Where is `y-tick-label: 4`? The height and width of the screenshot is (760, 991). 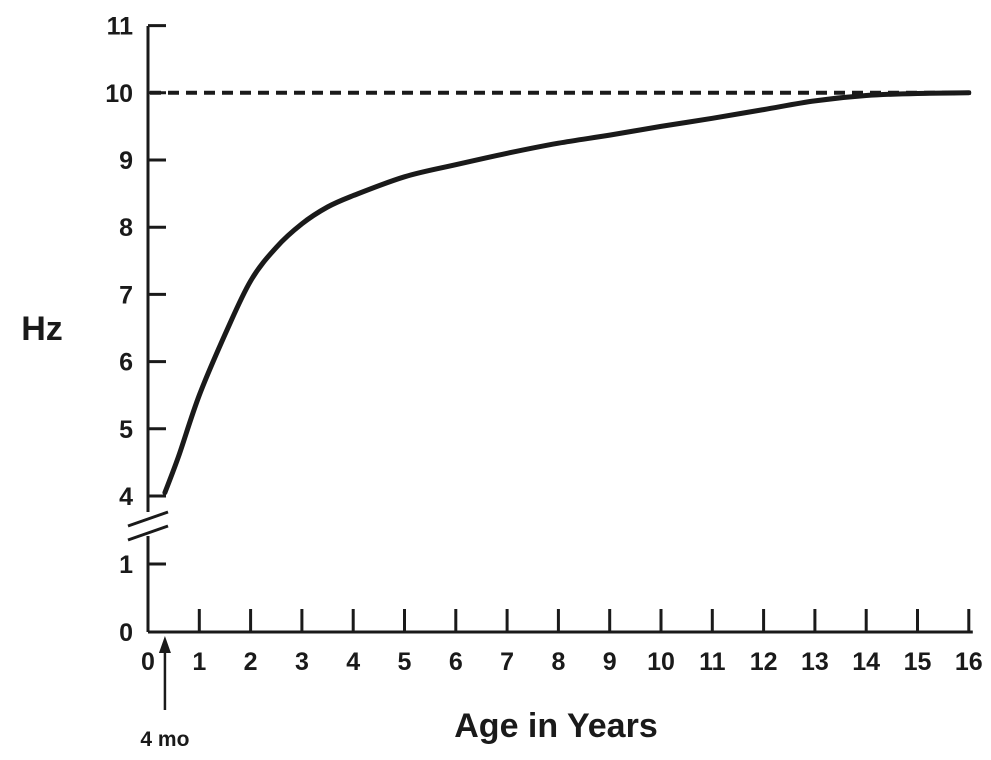 y-tick-label: 4 is located at coordinates (126, 497).